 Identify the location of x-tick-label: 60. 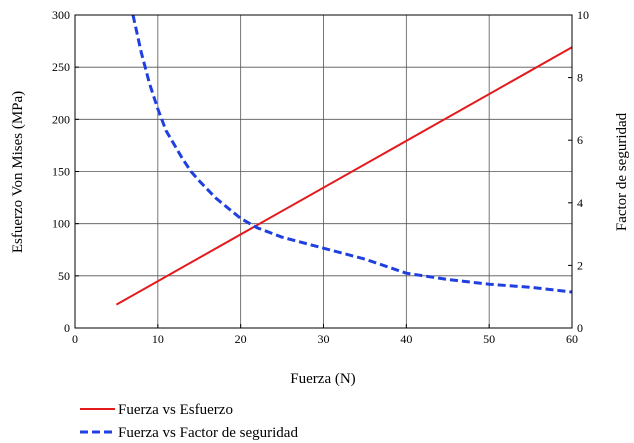
(572, 339).